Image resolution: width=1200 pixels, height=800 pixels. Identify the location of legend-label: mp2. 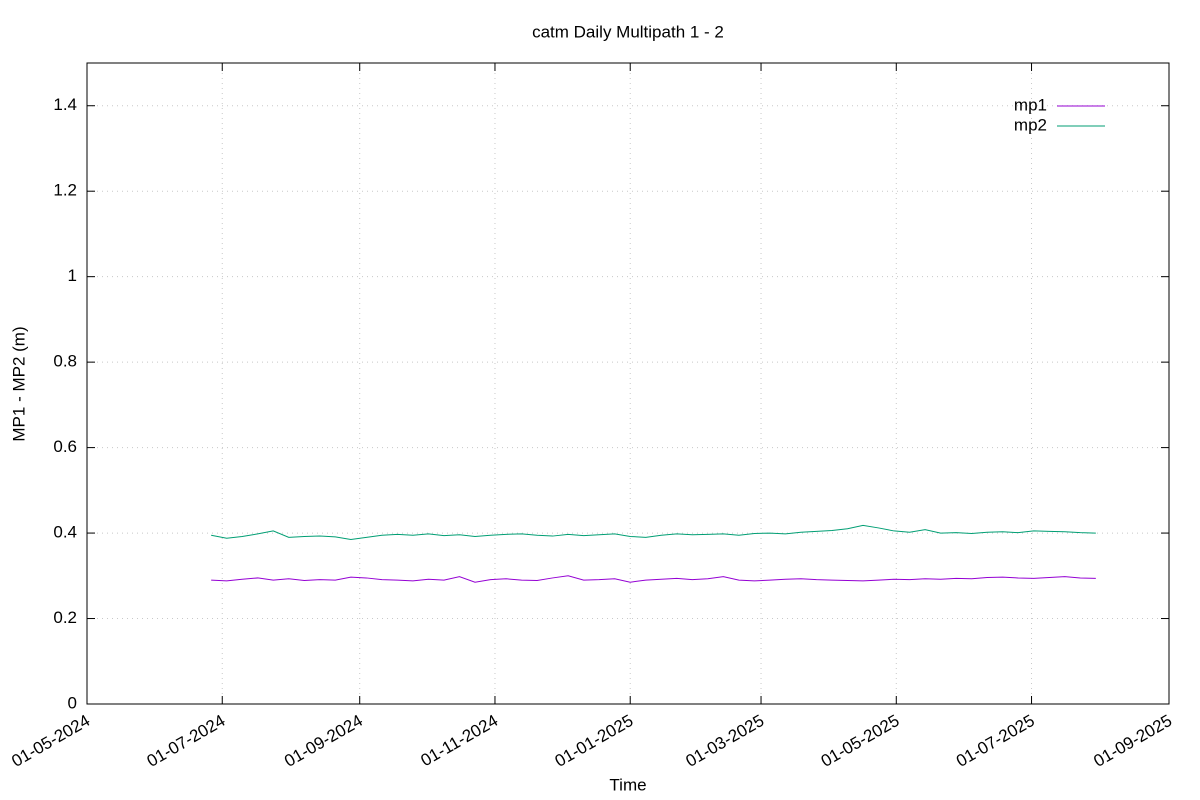
(1030, 124).